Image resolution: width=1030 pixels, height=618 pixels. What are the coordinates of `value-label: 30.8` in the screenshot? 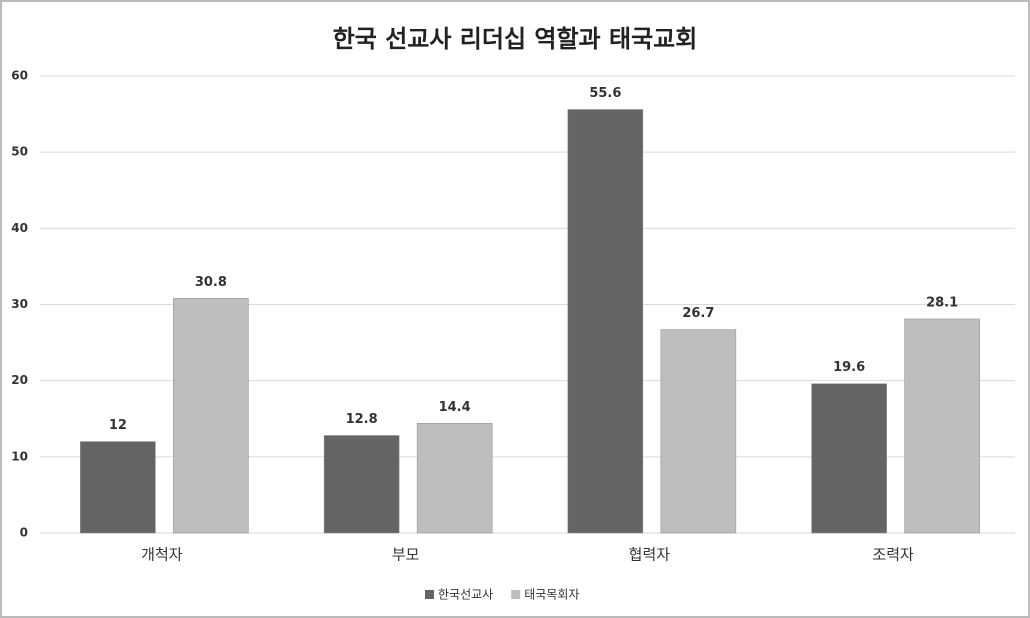 It's located at (211, 282).